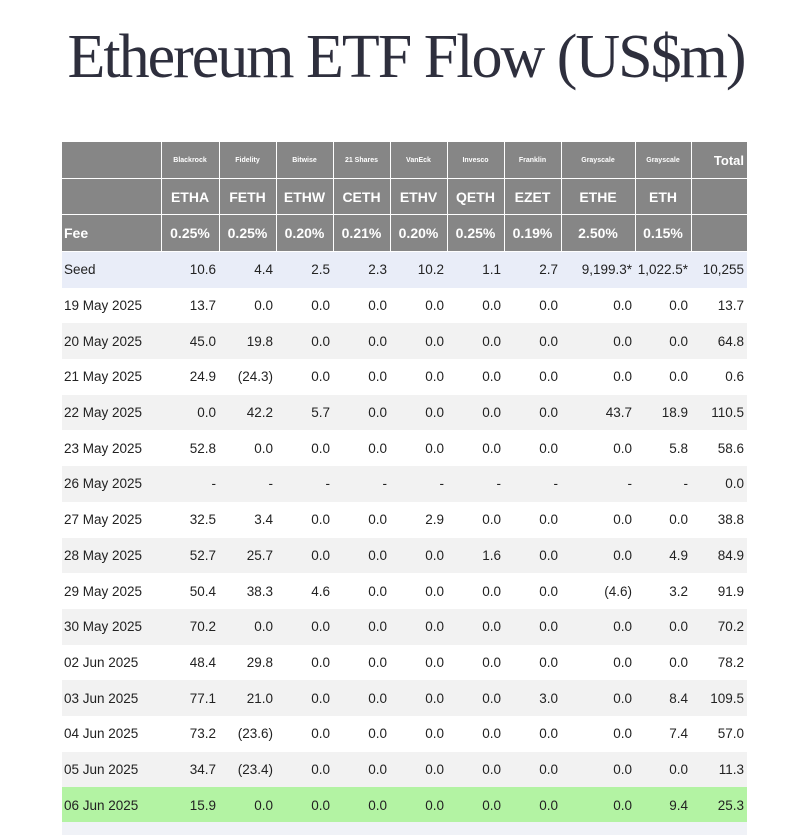  I want to click on header-blank, so click(719, 233).